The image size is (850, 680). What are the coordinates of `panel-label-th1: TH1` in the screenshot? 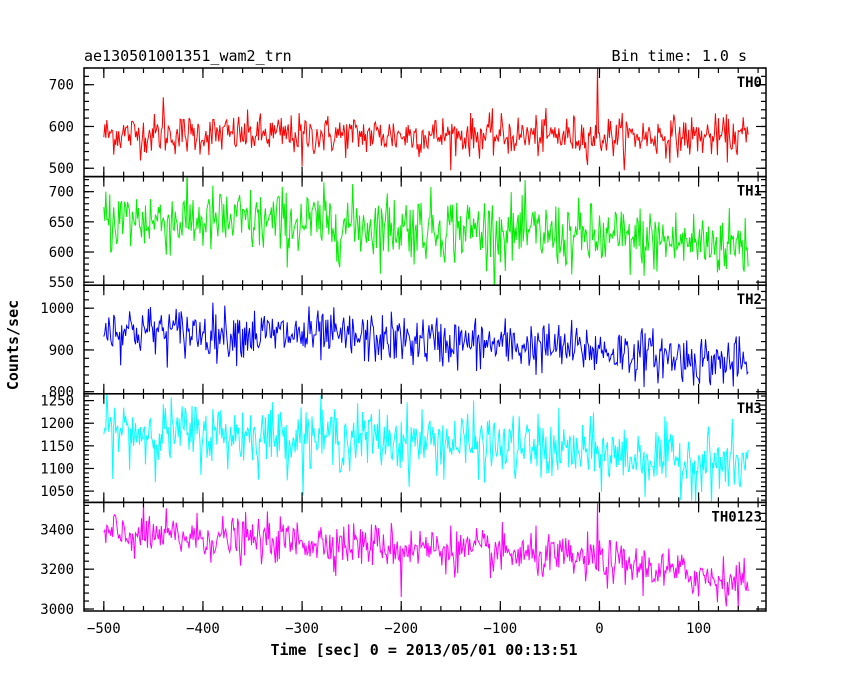 It's located at (749, 192).